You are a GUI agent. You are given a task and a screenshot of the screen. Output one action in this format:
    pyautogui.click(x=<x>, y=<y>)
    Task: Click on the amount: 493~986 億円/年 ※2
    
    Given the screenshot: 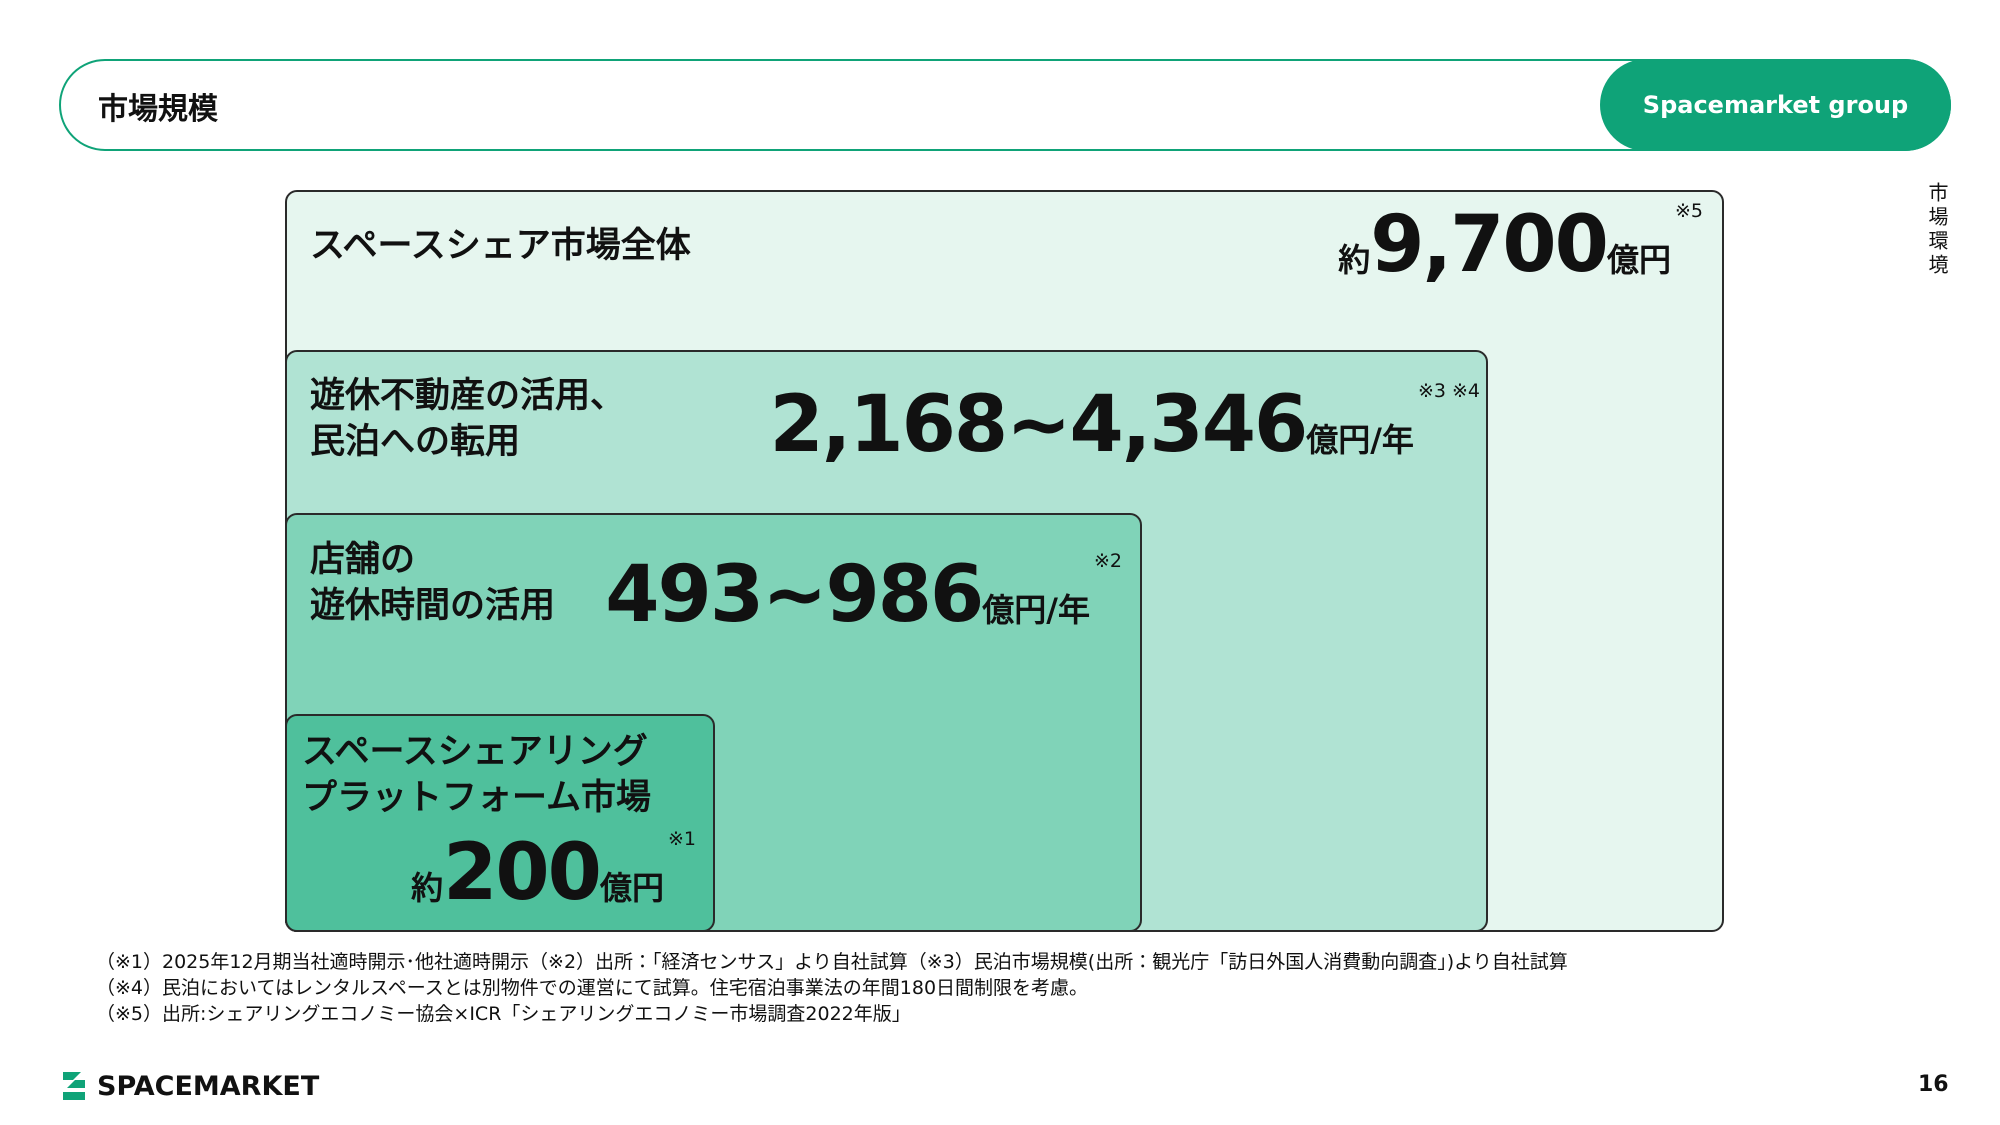 What is the action you would take?
    pyautogui.click(x=863, y=595)
    